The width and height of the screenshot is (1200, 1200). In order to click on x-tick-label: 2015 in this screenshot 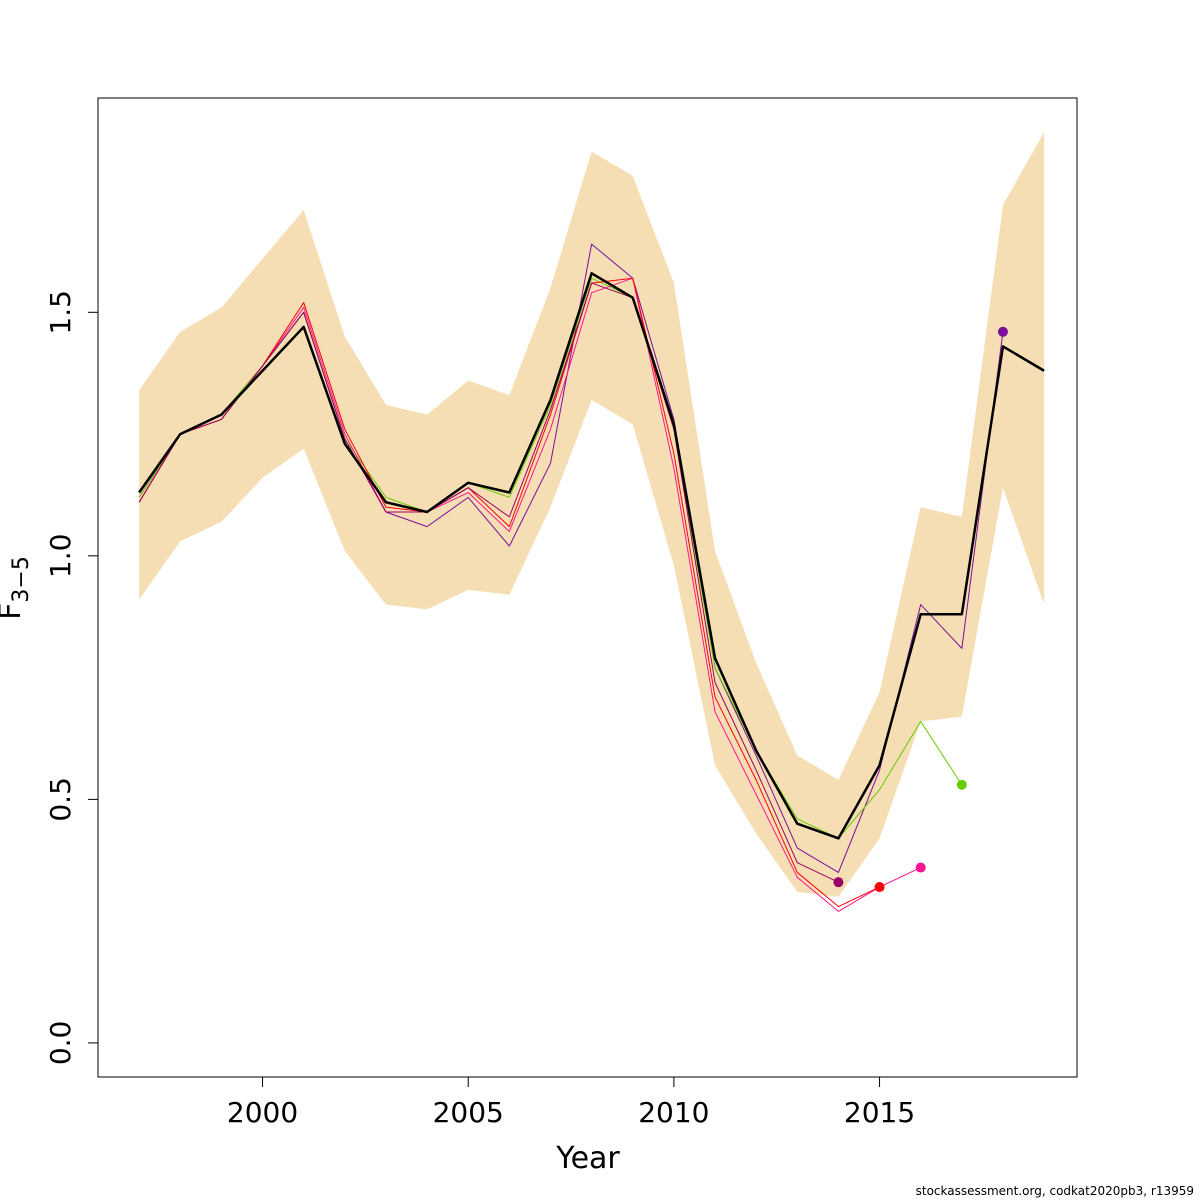, I will do `click(879, 1112)`.